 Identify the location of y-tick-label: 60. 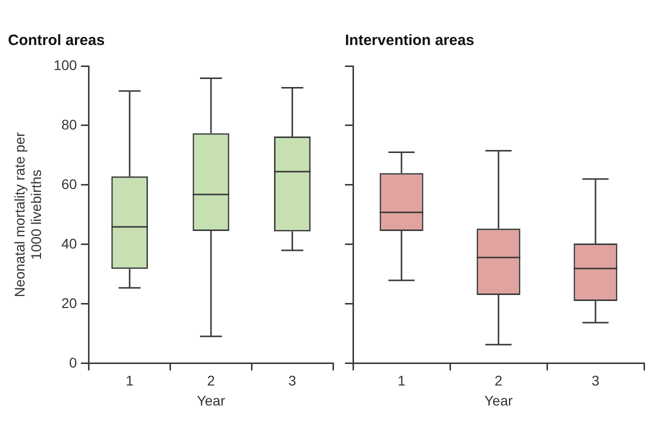
(69, 184).